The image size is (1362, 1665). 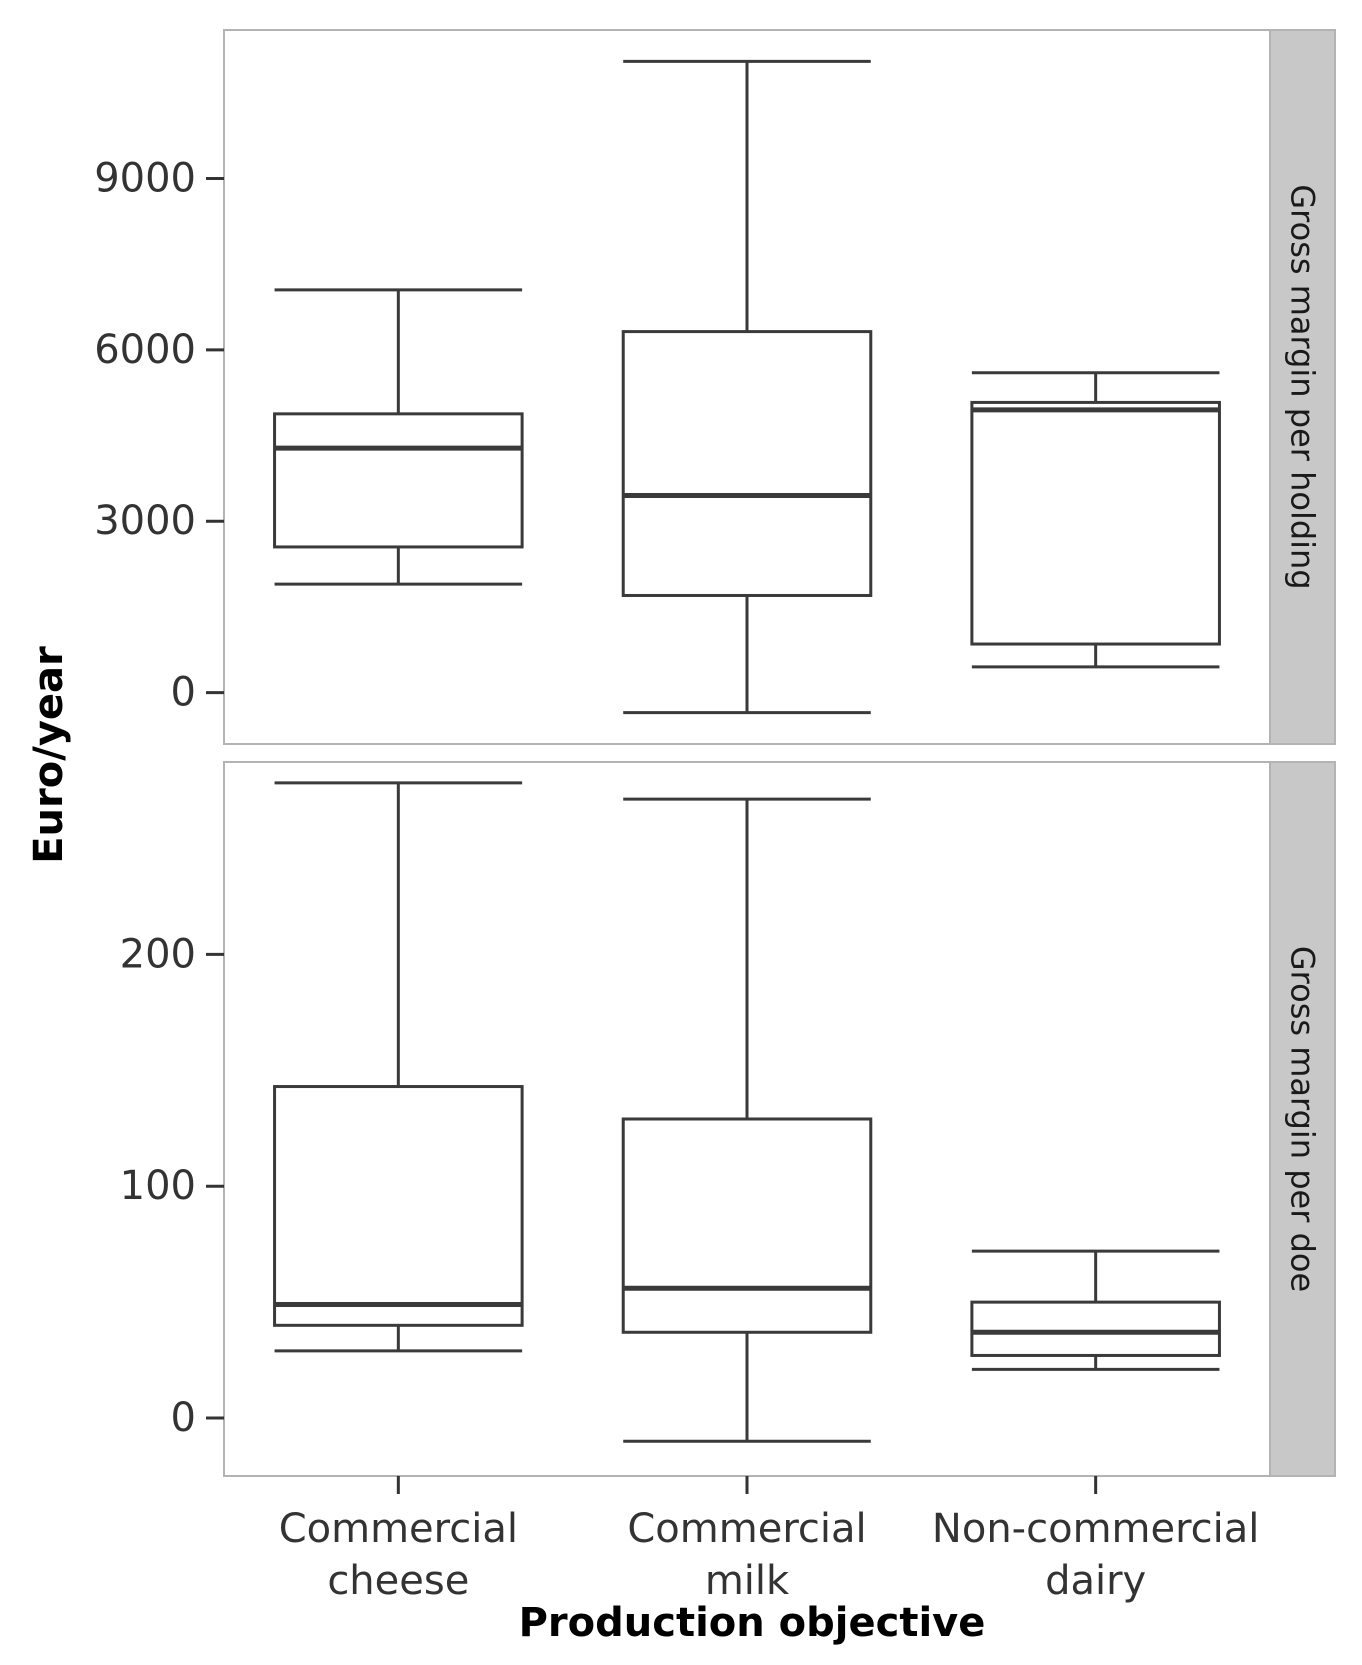 What do you see at coordinates (752, 1623) in the screenshot?
I see `x-axis-title: Production objective` at bounding box center [752, 1623].